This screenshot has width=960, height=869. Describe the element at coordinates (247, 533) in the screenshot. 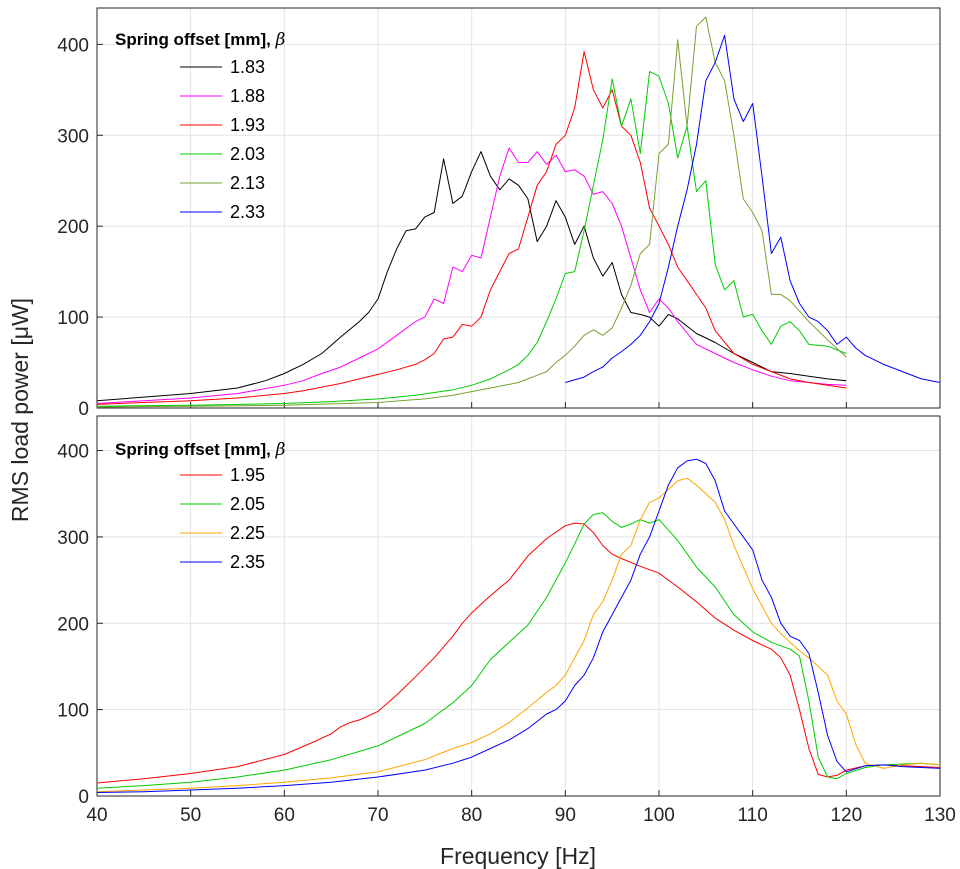

I see `legend-label-2.25: 2.25` at that location.